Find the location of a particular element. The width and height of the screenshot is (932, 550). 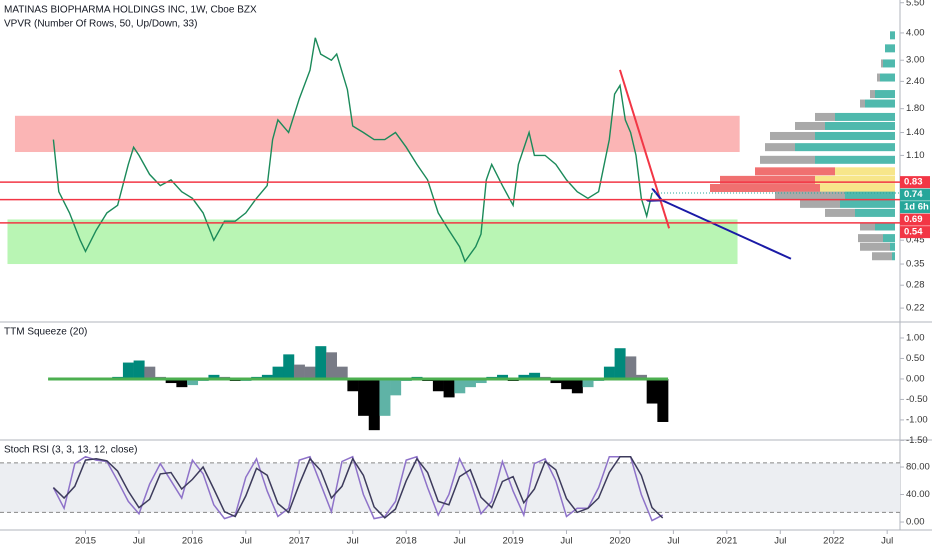

price-label: 0.69 is located at coordinates (913, 219).